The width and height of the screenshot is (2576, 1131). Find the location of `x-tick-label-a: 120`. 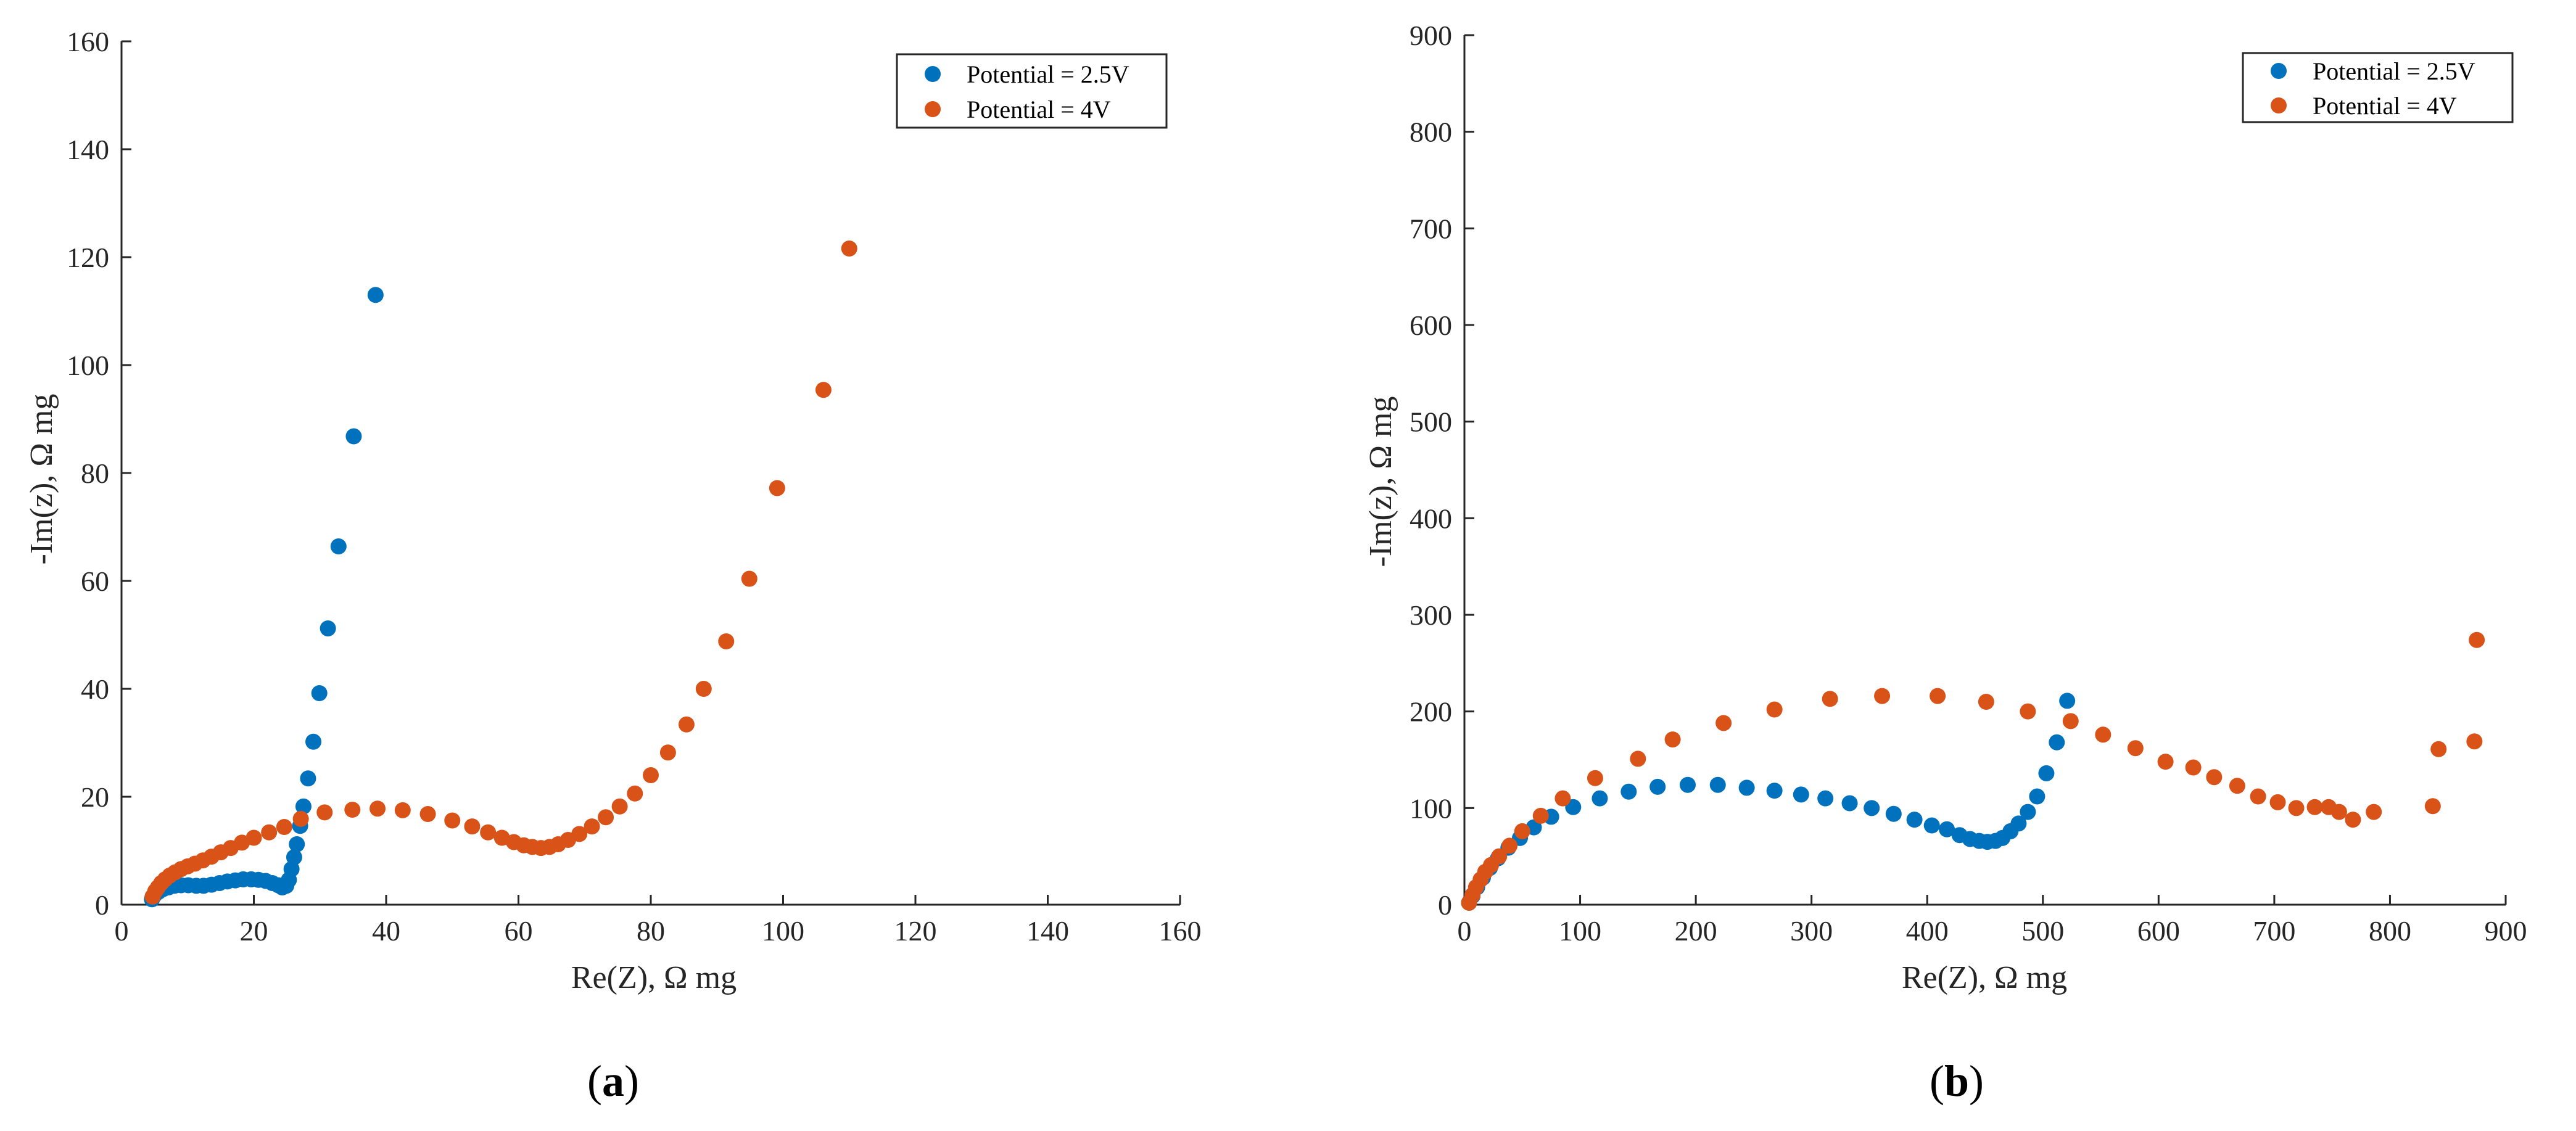

x-tick-label-a: 120 is located at coordinates (916, 931).